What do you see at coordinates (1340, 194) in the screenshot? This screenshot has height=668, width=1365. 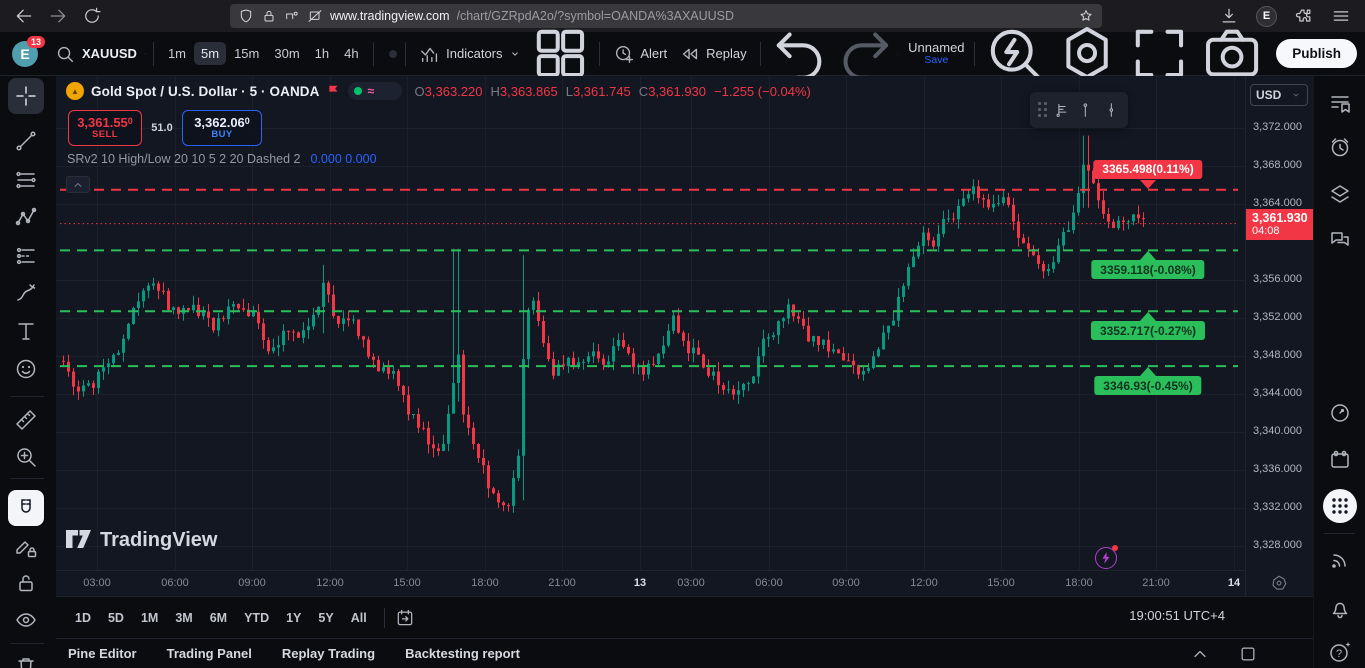 I see `object-tree-layers-icon` at bounding box center [1340, 194].